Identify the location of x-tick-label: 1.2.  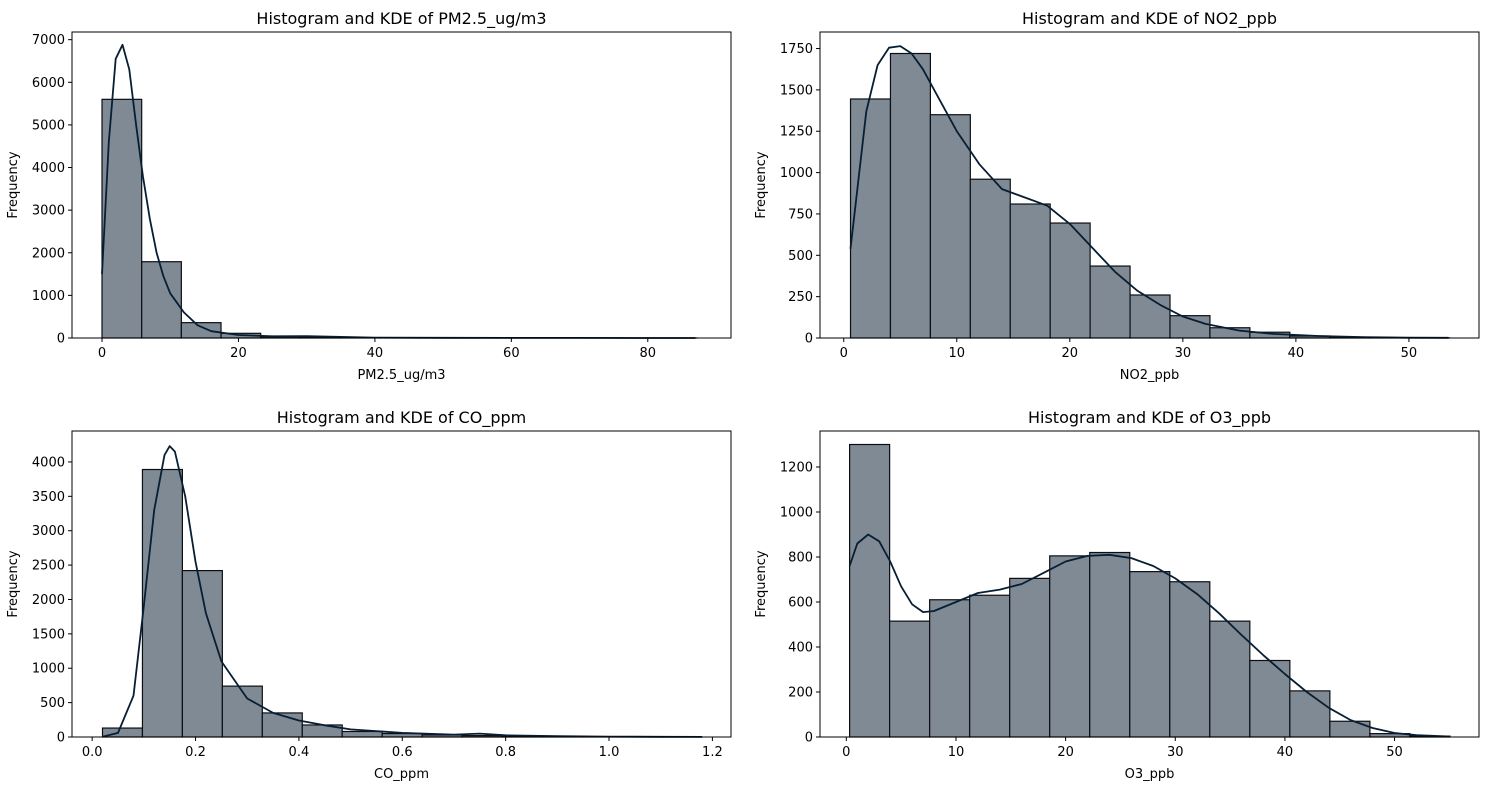
(712, 752).